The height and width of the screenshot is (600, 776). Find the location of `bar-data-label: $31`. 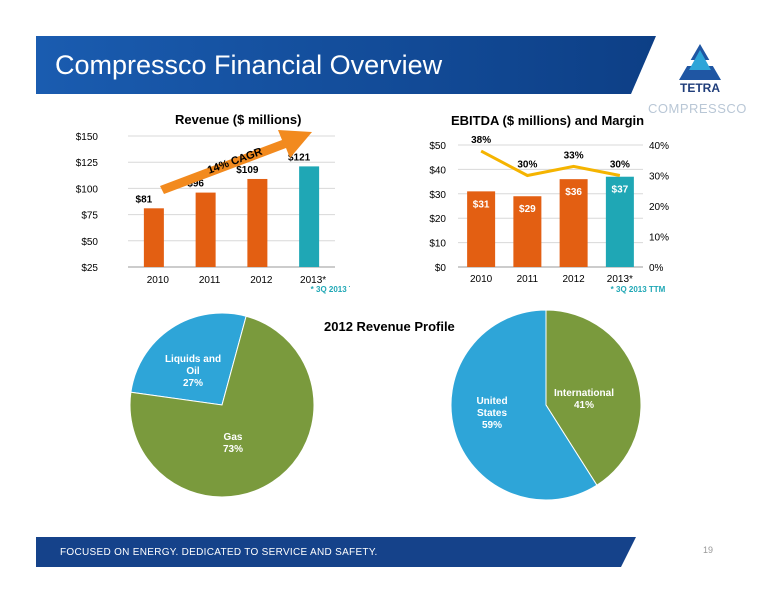

bar-data-label: $31 is located at coordinates (481, 204).